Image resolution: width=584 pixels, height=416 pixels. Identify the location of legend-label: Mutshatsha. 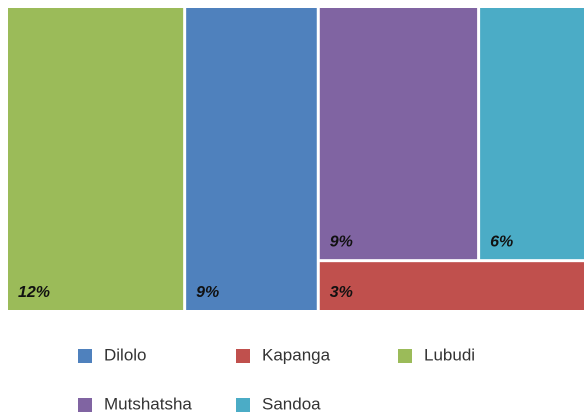
(148, 403).